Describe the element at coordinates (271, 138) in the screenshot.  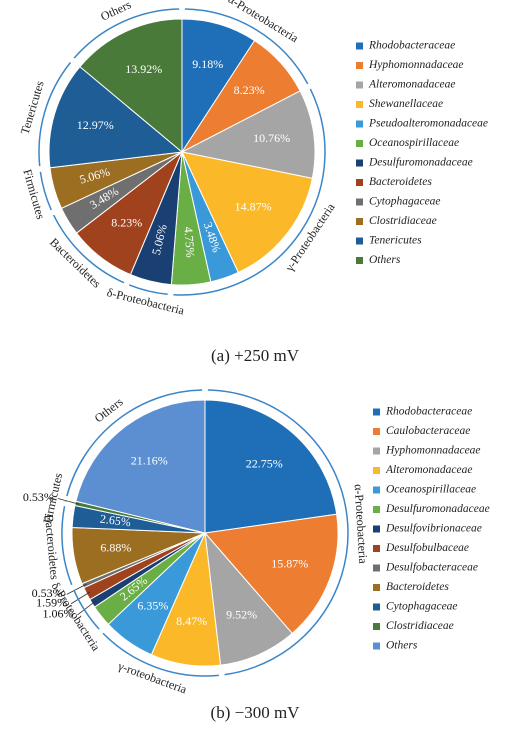
I see `data-label: 10.76%` at that location.